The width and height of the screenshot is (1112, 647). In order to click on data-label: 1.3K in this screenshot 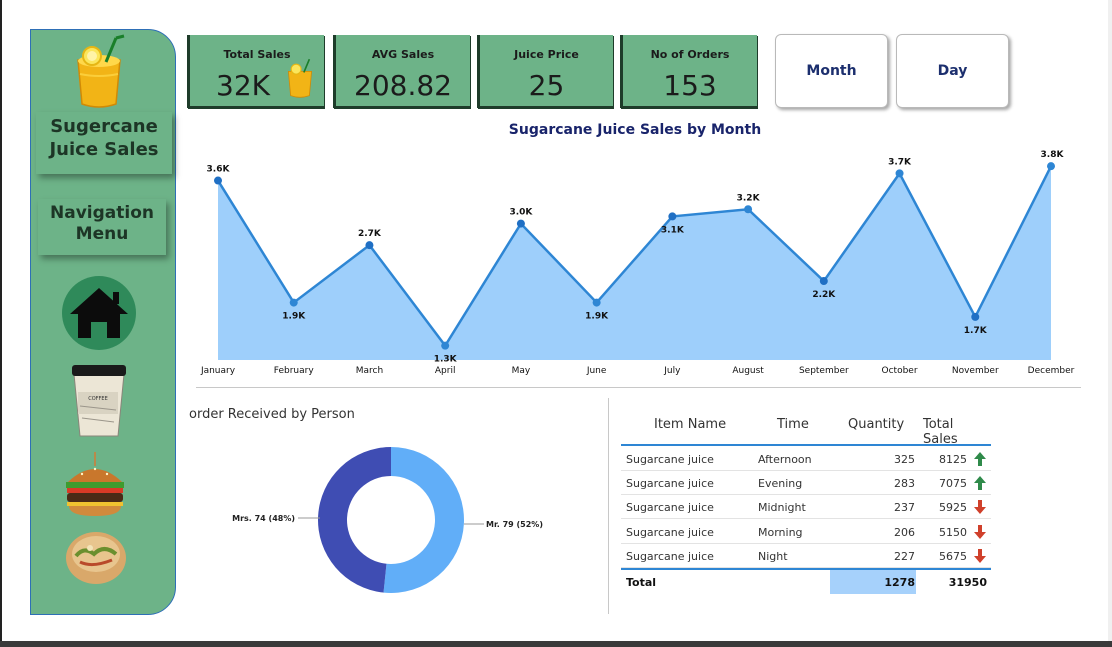, I will do `click(446, 360)`.